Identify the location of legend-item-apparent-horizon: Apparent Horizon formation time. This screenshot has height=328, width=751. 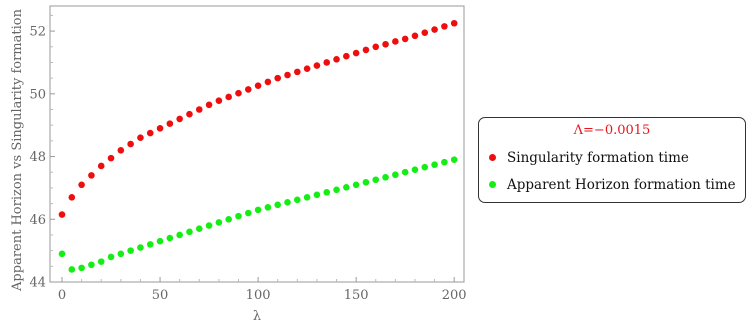
(612, 185).